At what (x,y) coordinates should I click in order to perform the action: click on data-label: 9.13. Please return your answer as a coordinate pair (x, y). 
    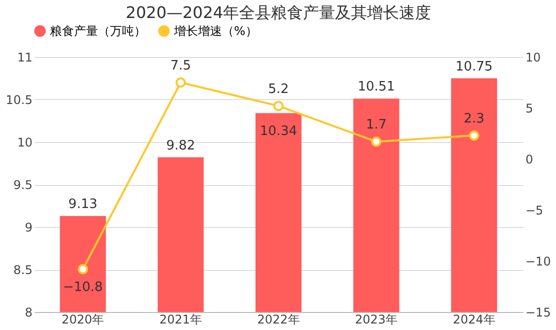
    Looking at the image, I should click on (83, 204).